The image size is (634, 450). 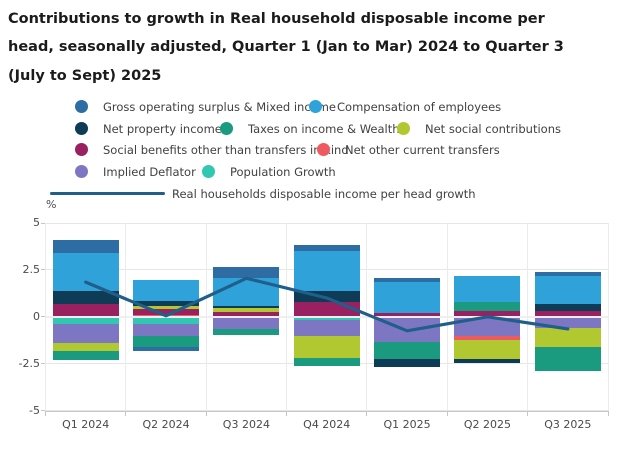 What do you see at coordinates (407, 424) in the screenshot?
I see `x-axis-label: Q1 2025` at bounding box center [407, 424].